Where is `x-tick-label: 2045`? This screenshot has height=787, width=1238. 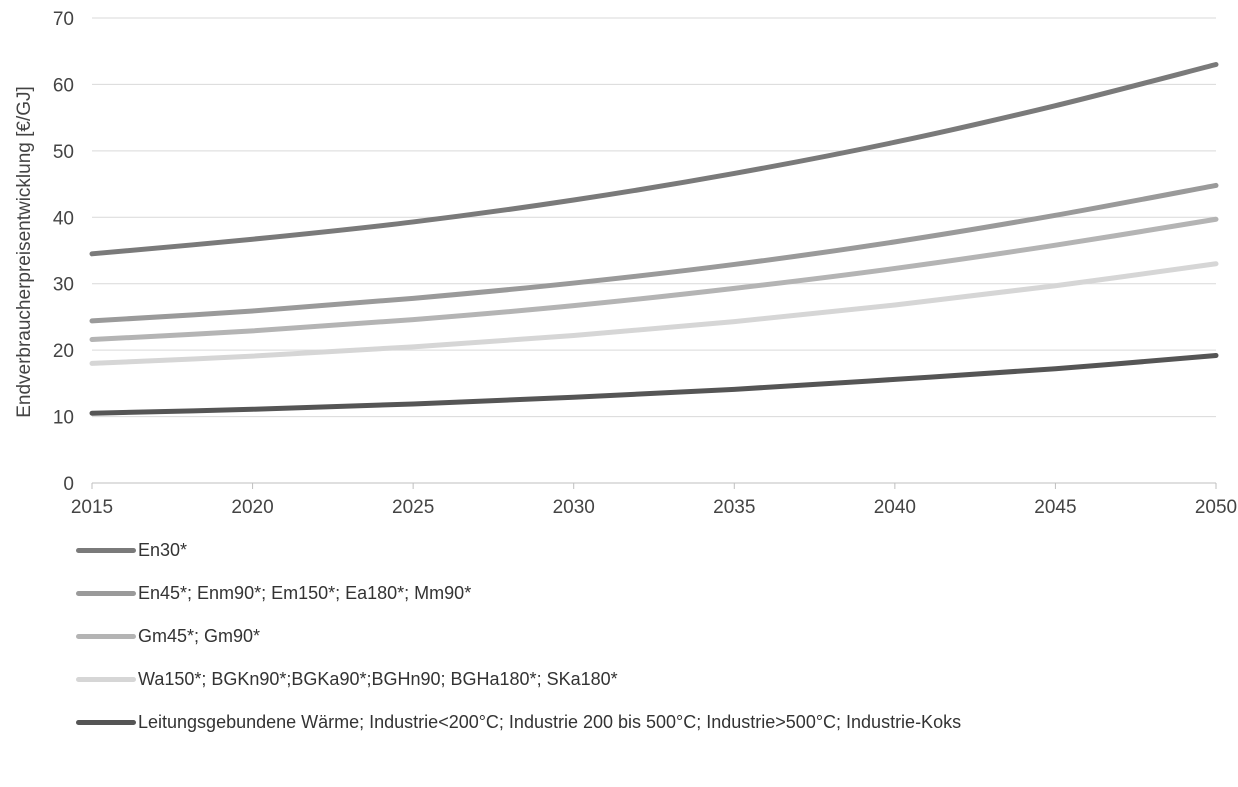 x-tick-label: 2045 is located at coordinates (1055, 507).